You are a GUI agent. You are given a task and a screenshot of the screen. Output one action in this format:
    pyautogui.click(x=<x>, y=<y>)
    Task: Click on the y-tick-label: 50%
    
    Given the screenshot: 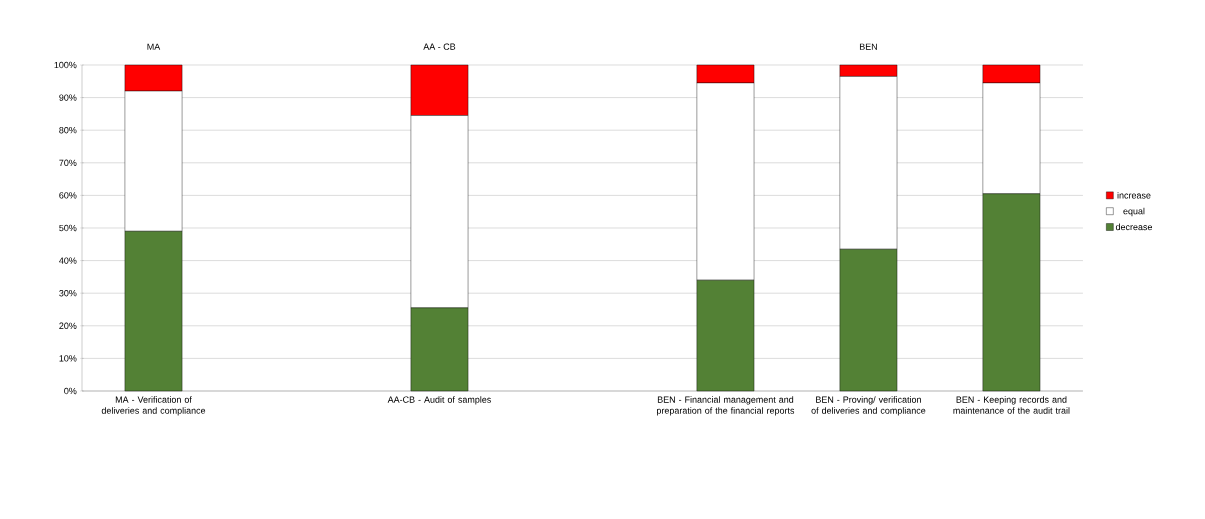 What is the action you would take?
    pyautogui.click(x=68, y=228)
    